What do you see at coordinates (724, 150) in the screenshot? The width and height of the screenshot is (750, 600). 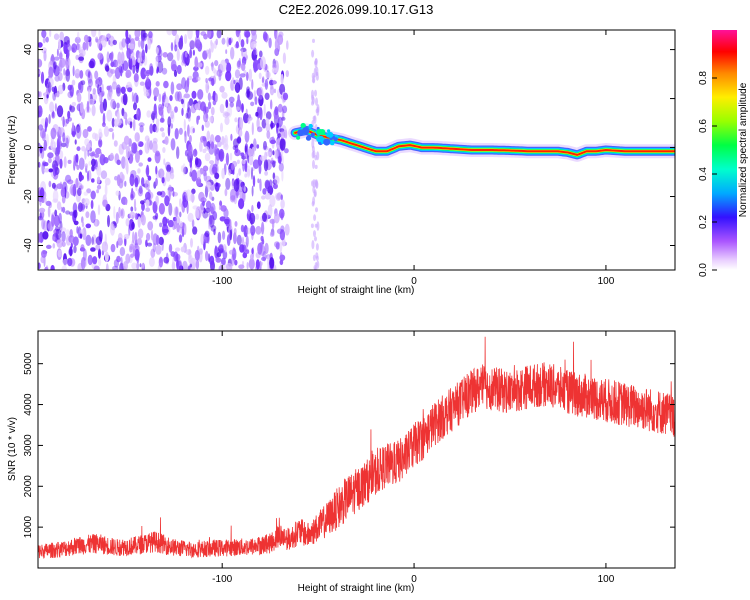 I see `colorbar-gradient` at bounding box center [724, 150].